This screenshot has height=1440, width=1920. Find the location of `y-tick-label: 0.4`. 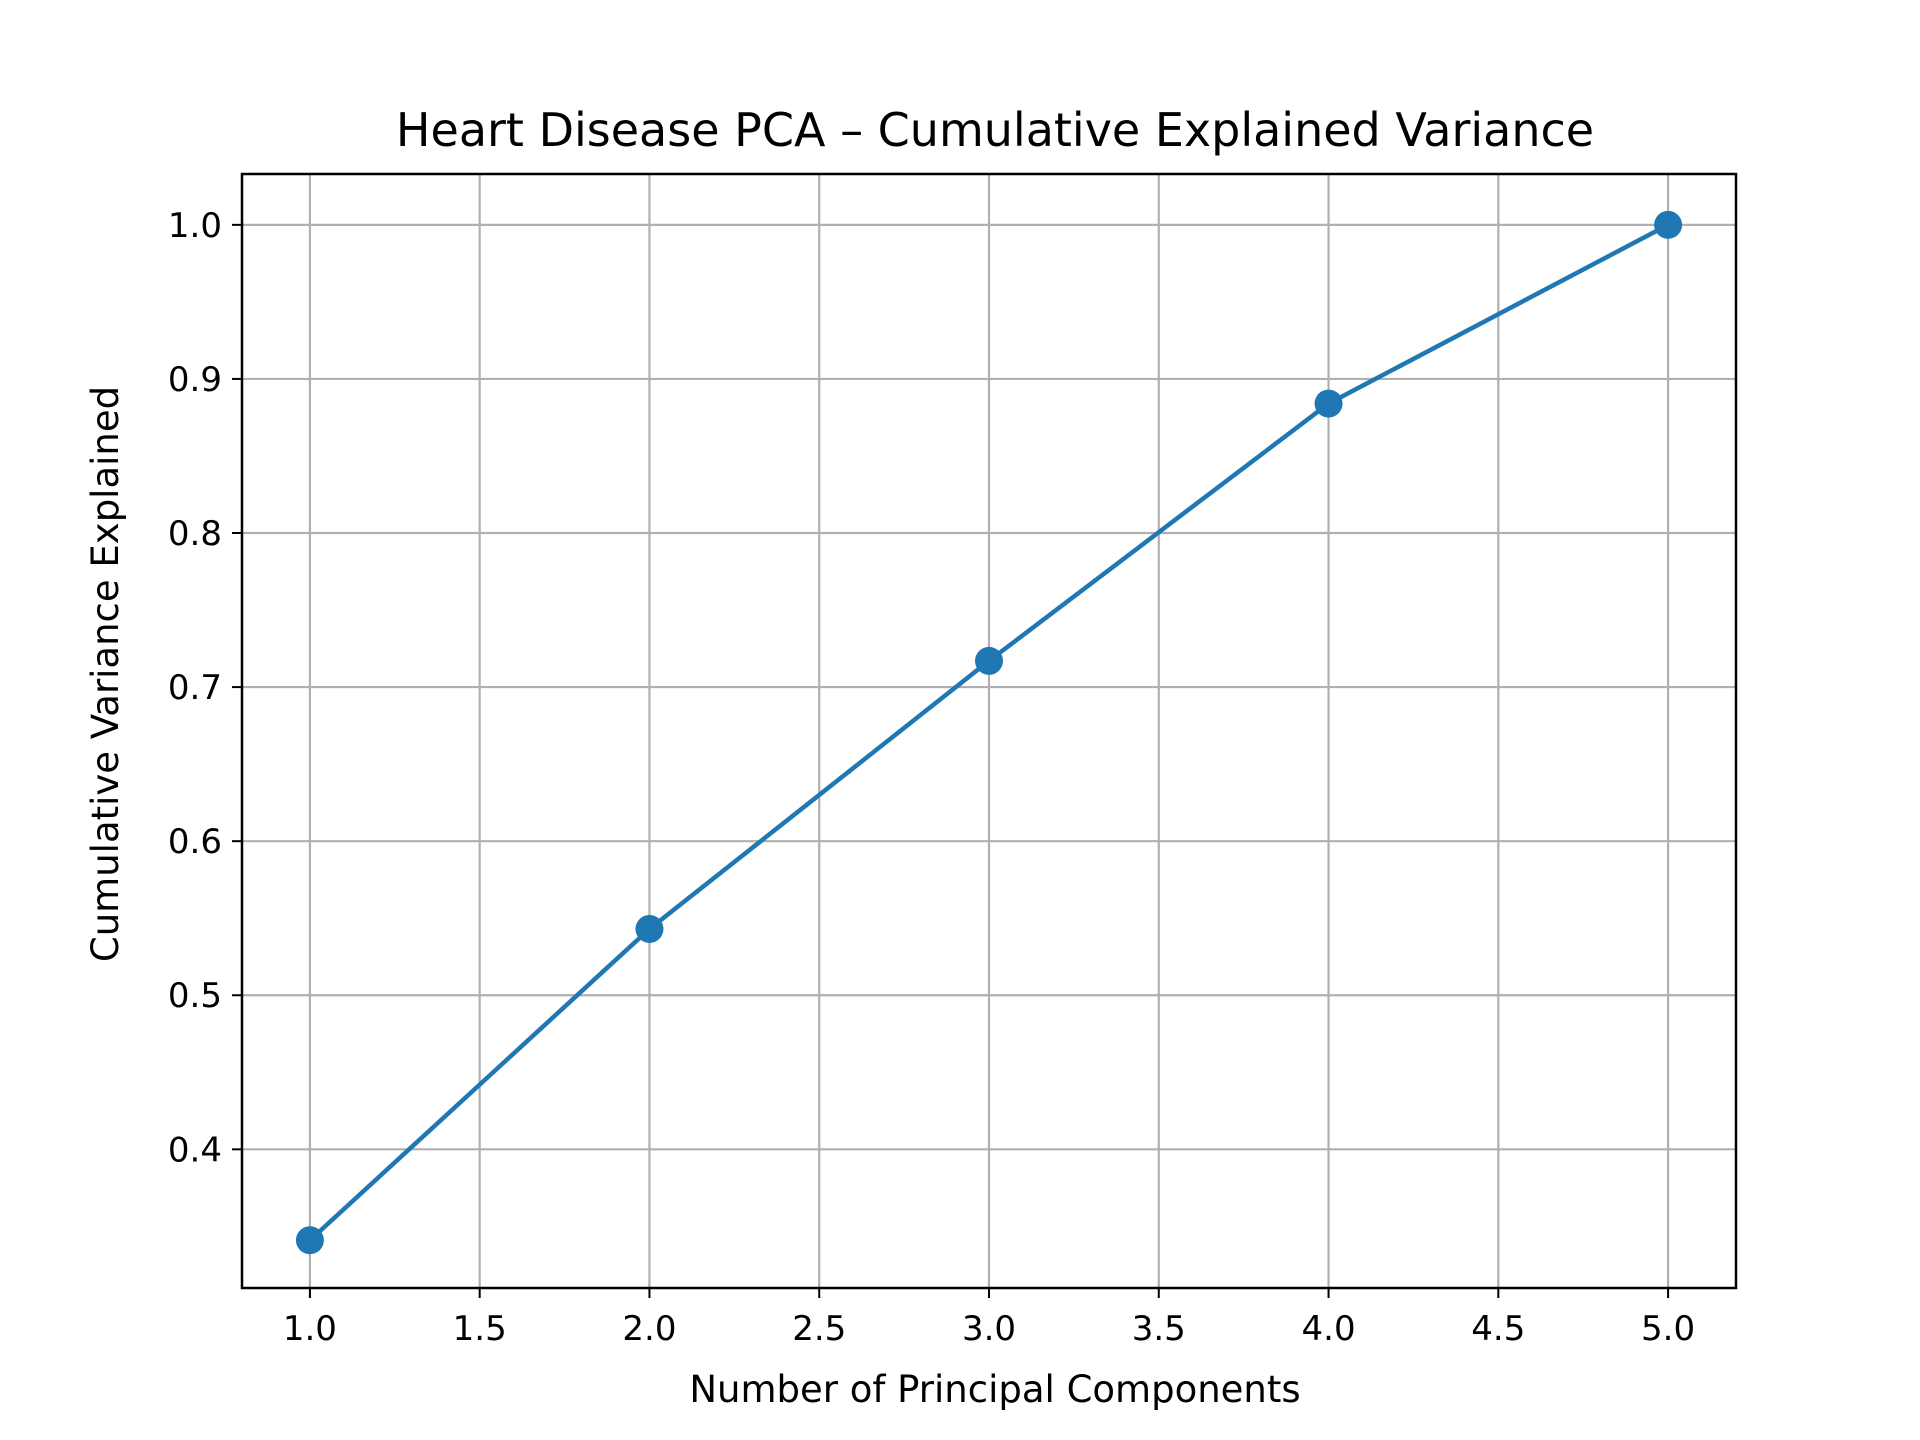

y-tick-label: 0.4 is located at coordinates (195, 1150).